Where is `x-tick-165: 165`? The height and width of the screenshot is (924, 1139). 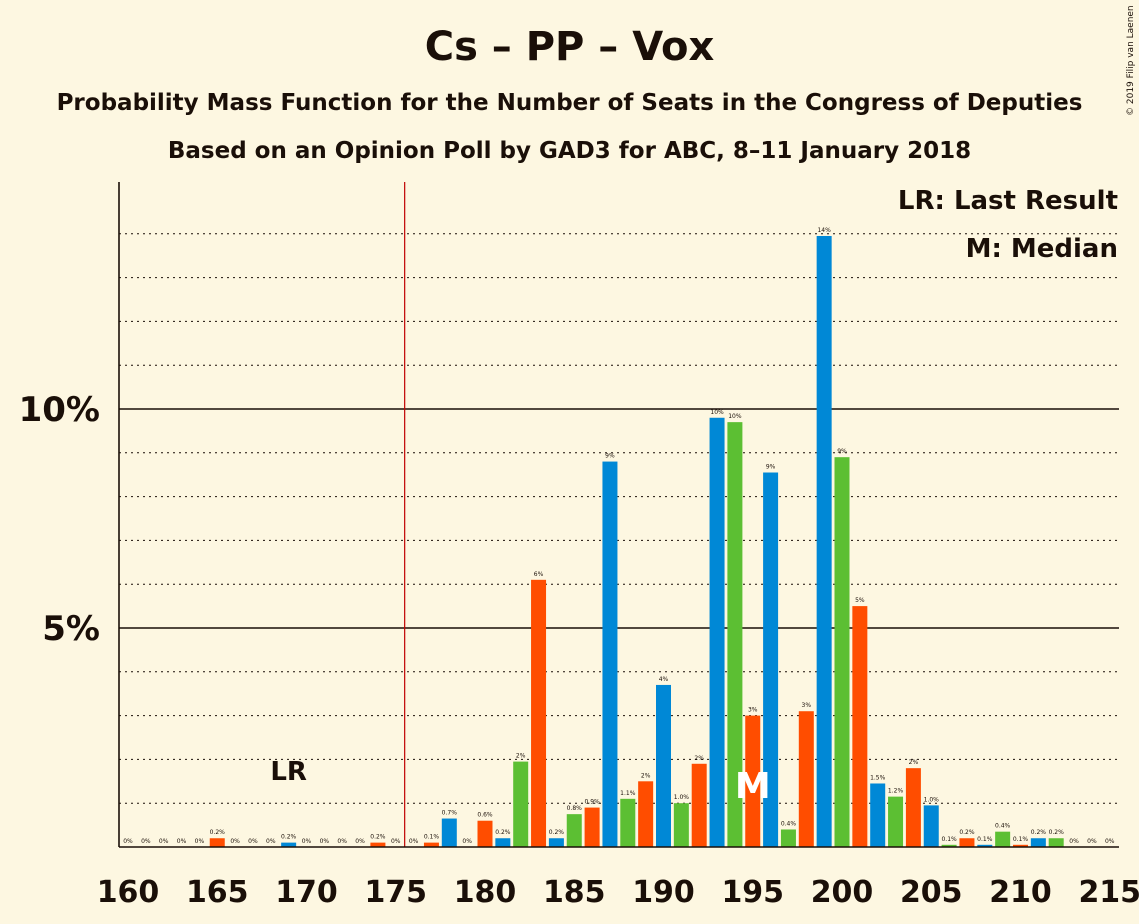
x-tick-165: 165 is located at coordinates (217, 892).